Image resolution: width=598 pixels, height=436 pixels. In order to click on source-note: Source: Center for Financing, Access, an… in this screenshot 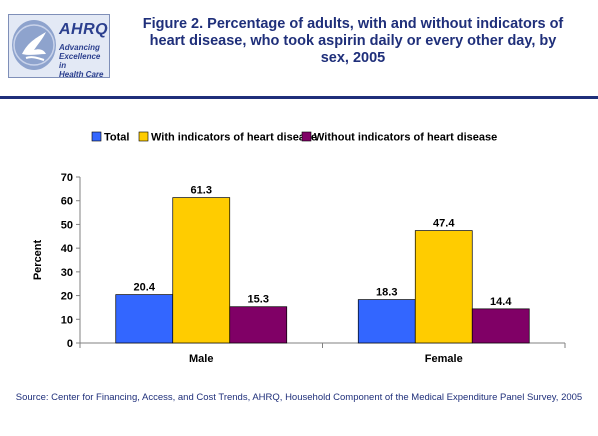, I will do `click(299, 397)`.